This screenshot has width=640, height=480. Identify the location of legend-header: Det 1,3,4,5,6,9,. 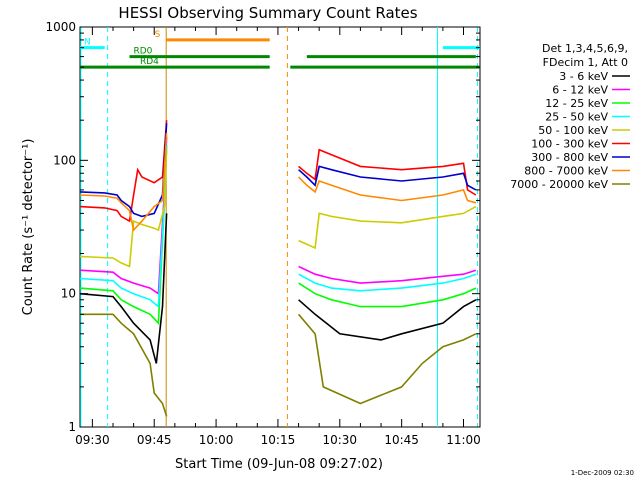
(585, 48).